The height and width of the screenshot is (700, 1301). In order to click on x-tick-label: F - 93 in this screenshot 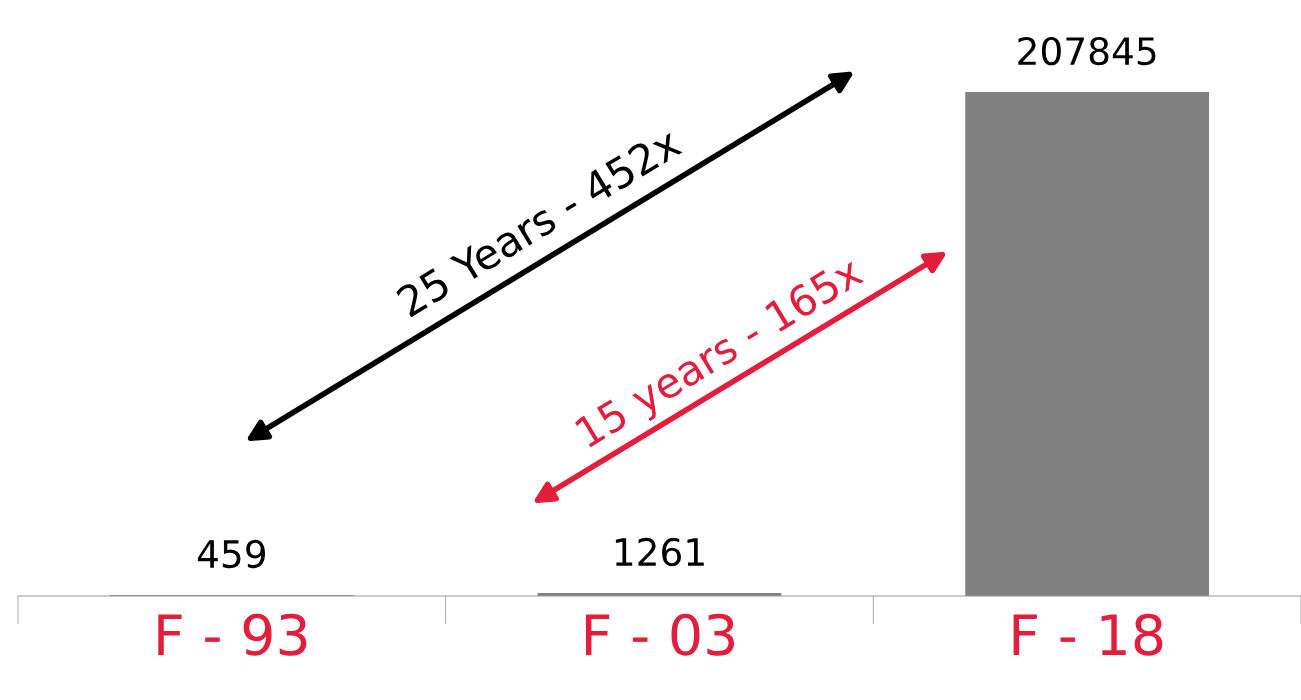, I will do `click(232, 634)`.